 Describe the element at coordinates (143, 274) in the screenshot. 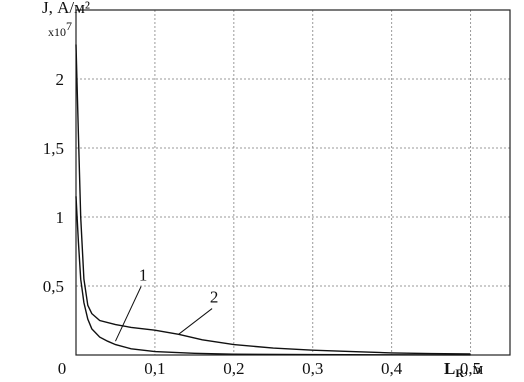

I see `annotation-label-1: 1` at that location.